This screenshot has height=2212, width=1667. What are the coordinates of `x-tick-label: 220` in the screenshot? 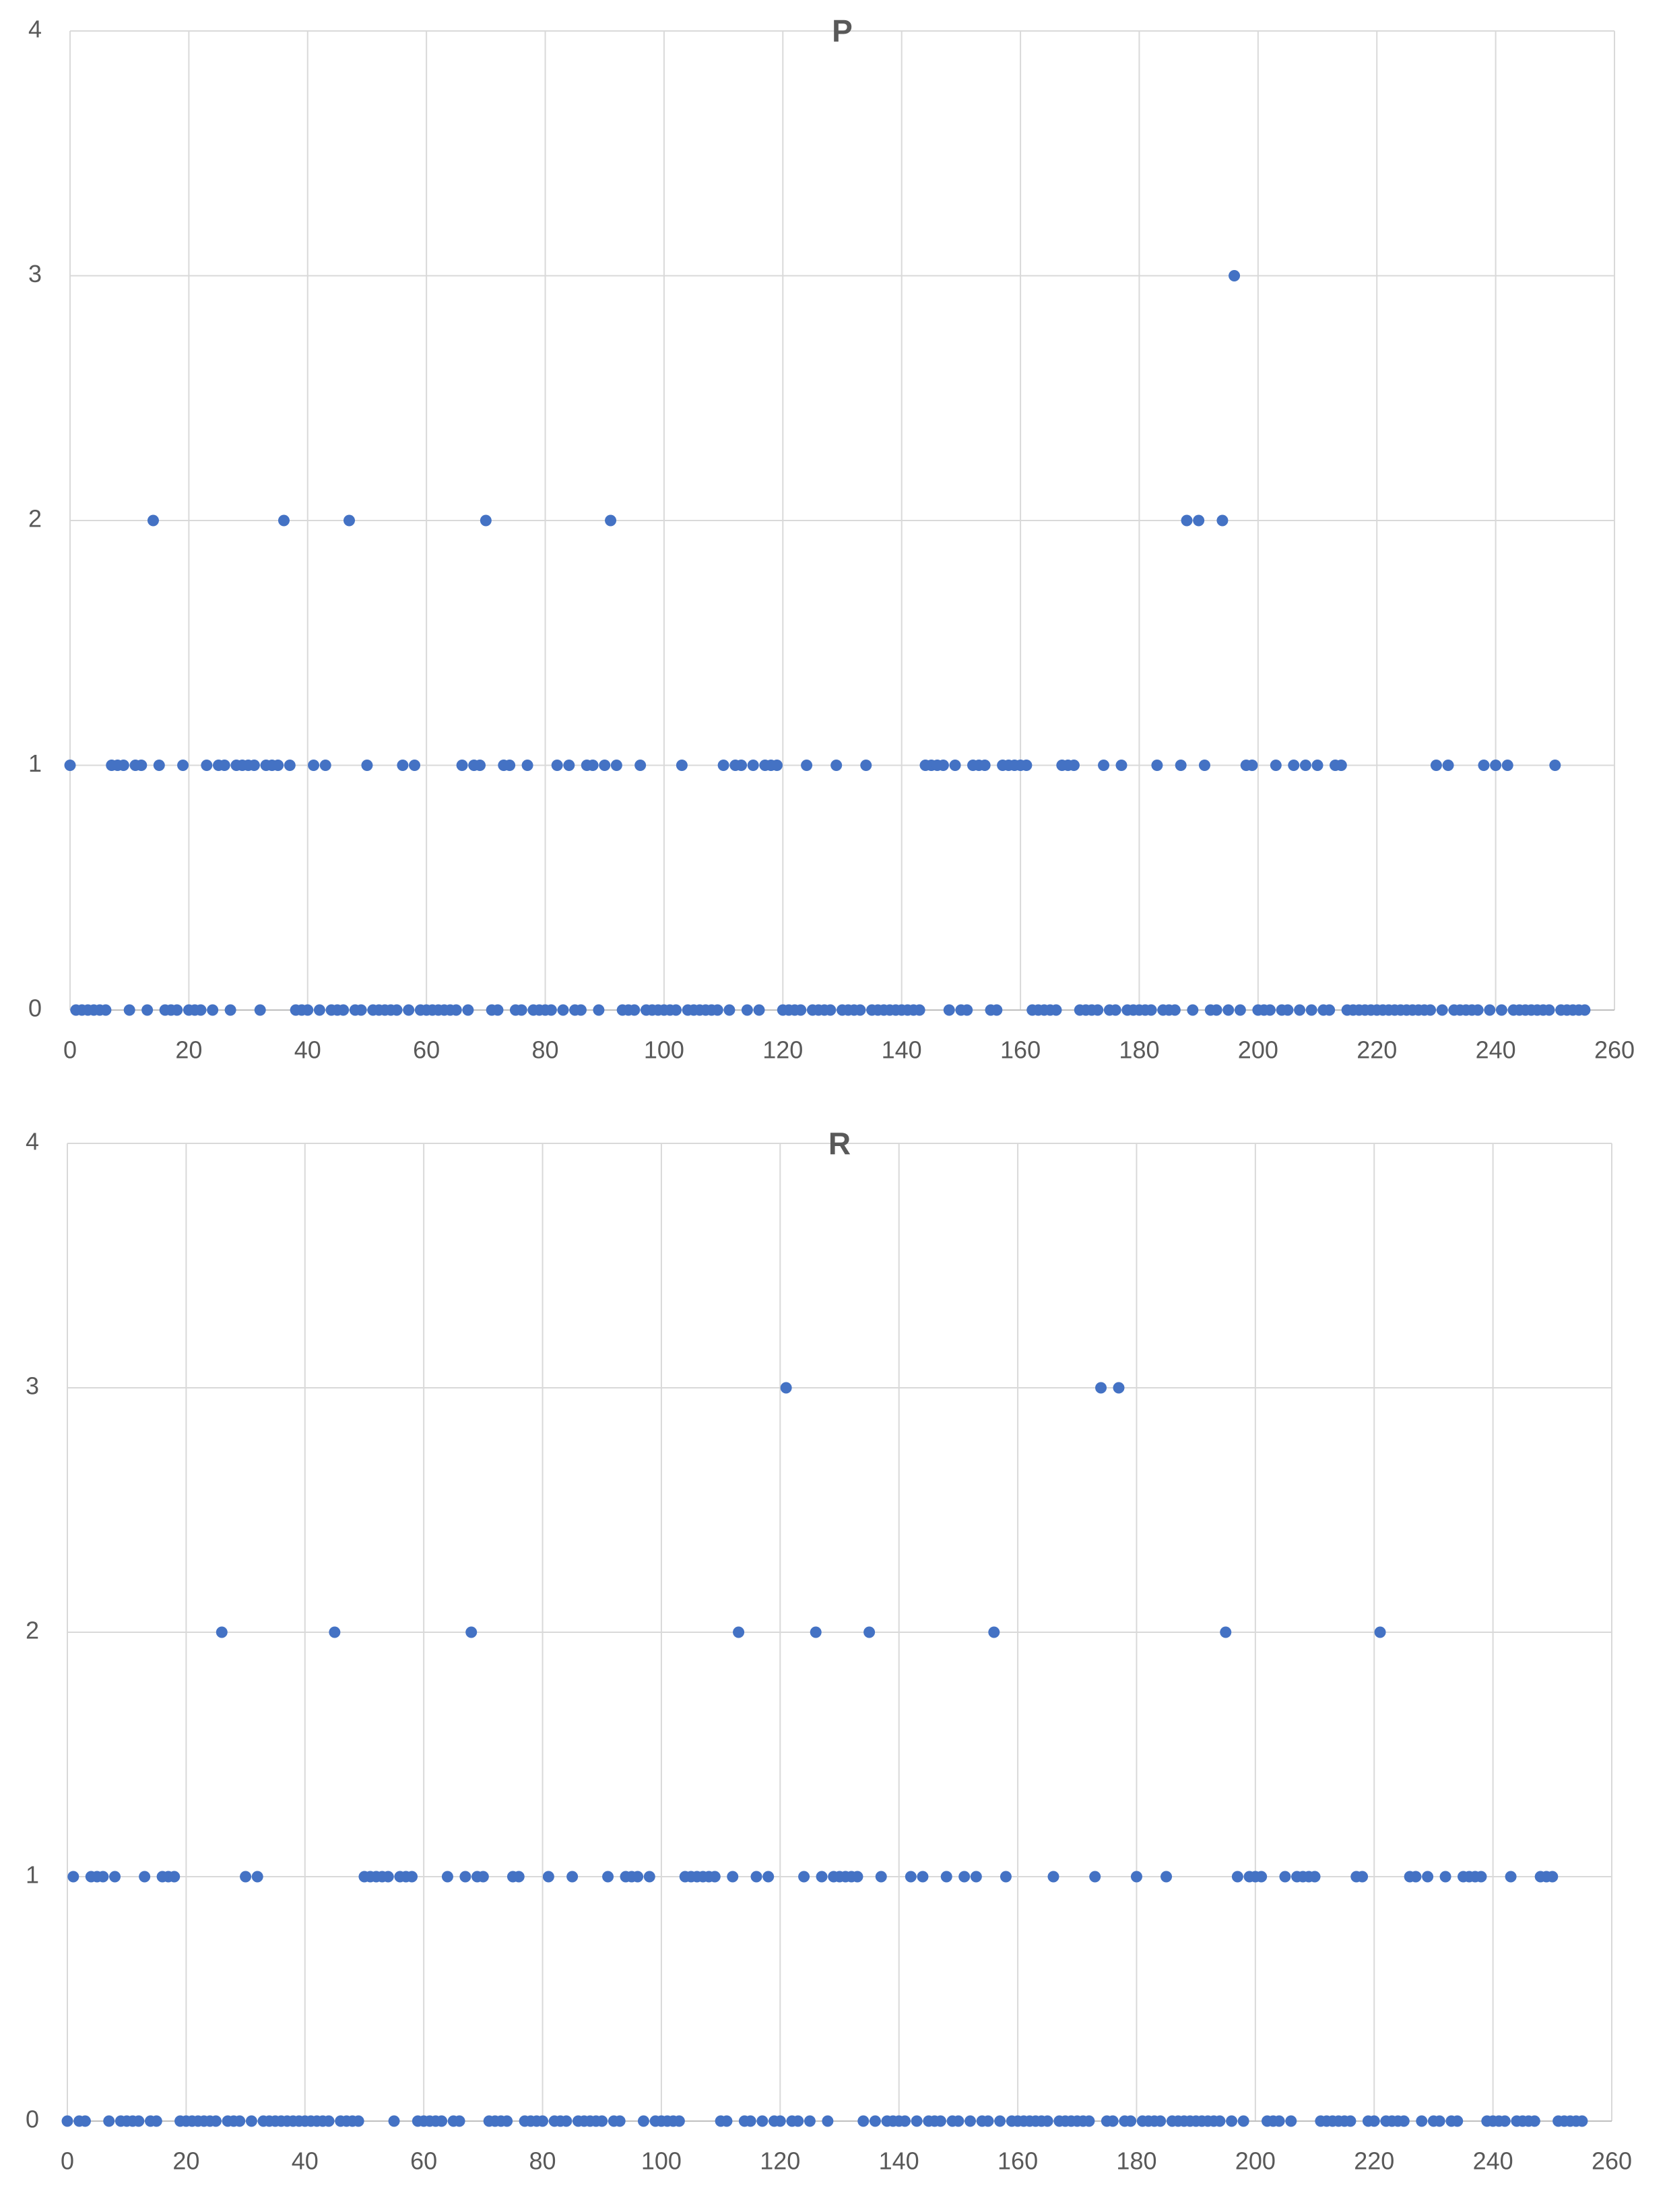 It's located at (1374, 2161).